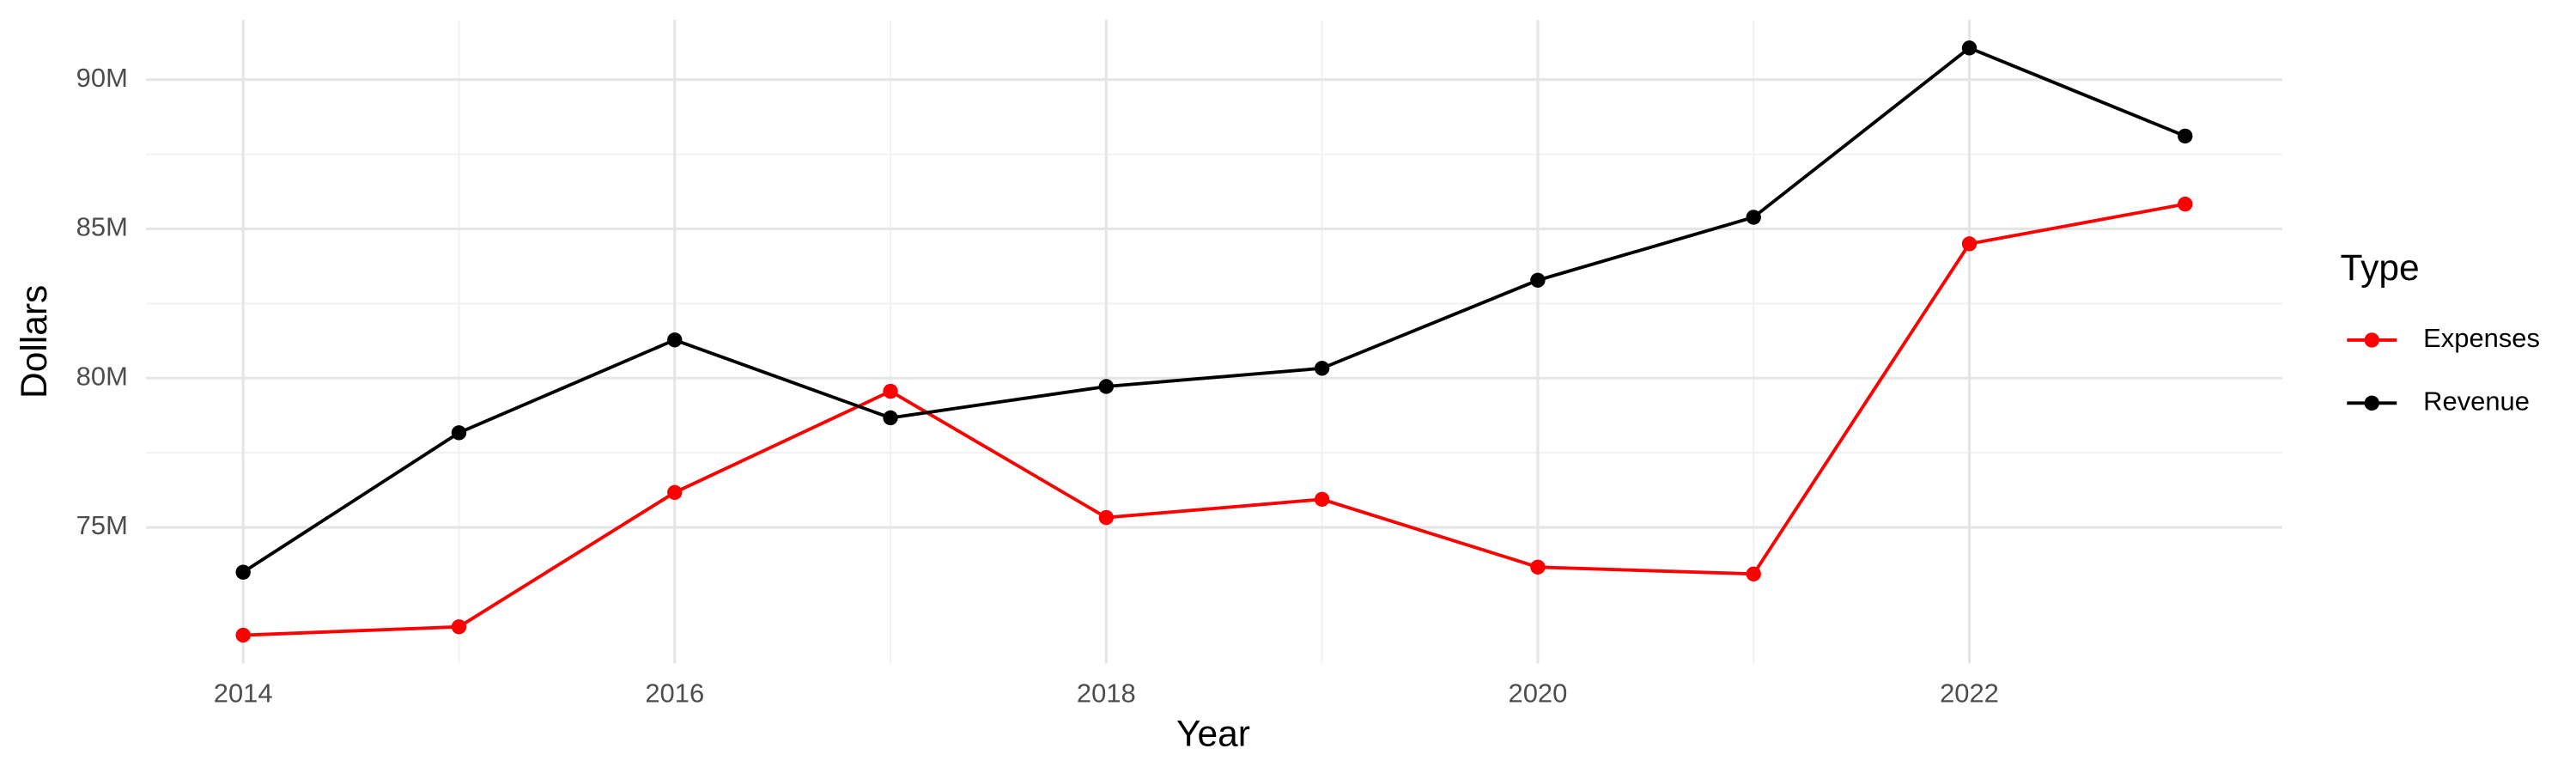 The image size is (2576, 773). Describe the element at coordinates (35, 342) in the screenshot. I see `y-axis-title: Dollars` at that location.